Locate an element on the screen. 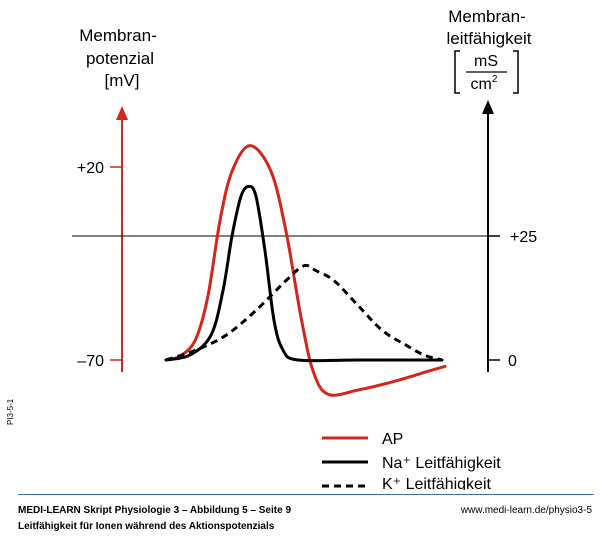 The image size is (600, 538). right-axis-label-line-1: Membran- is located at coordinates (486, 16).